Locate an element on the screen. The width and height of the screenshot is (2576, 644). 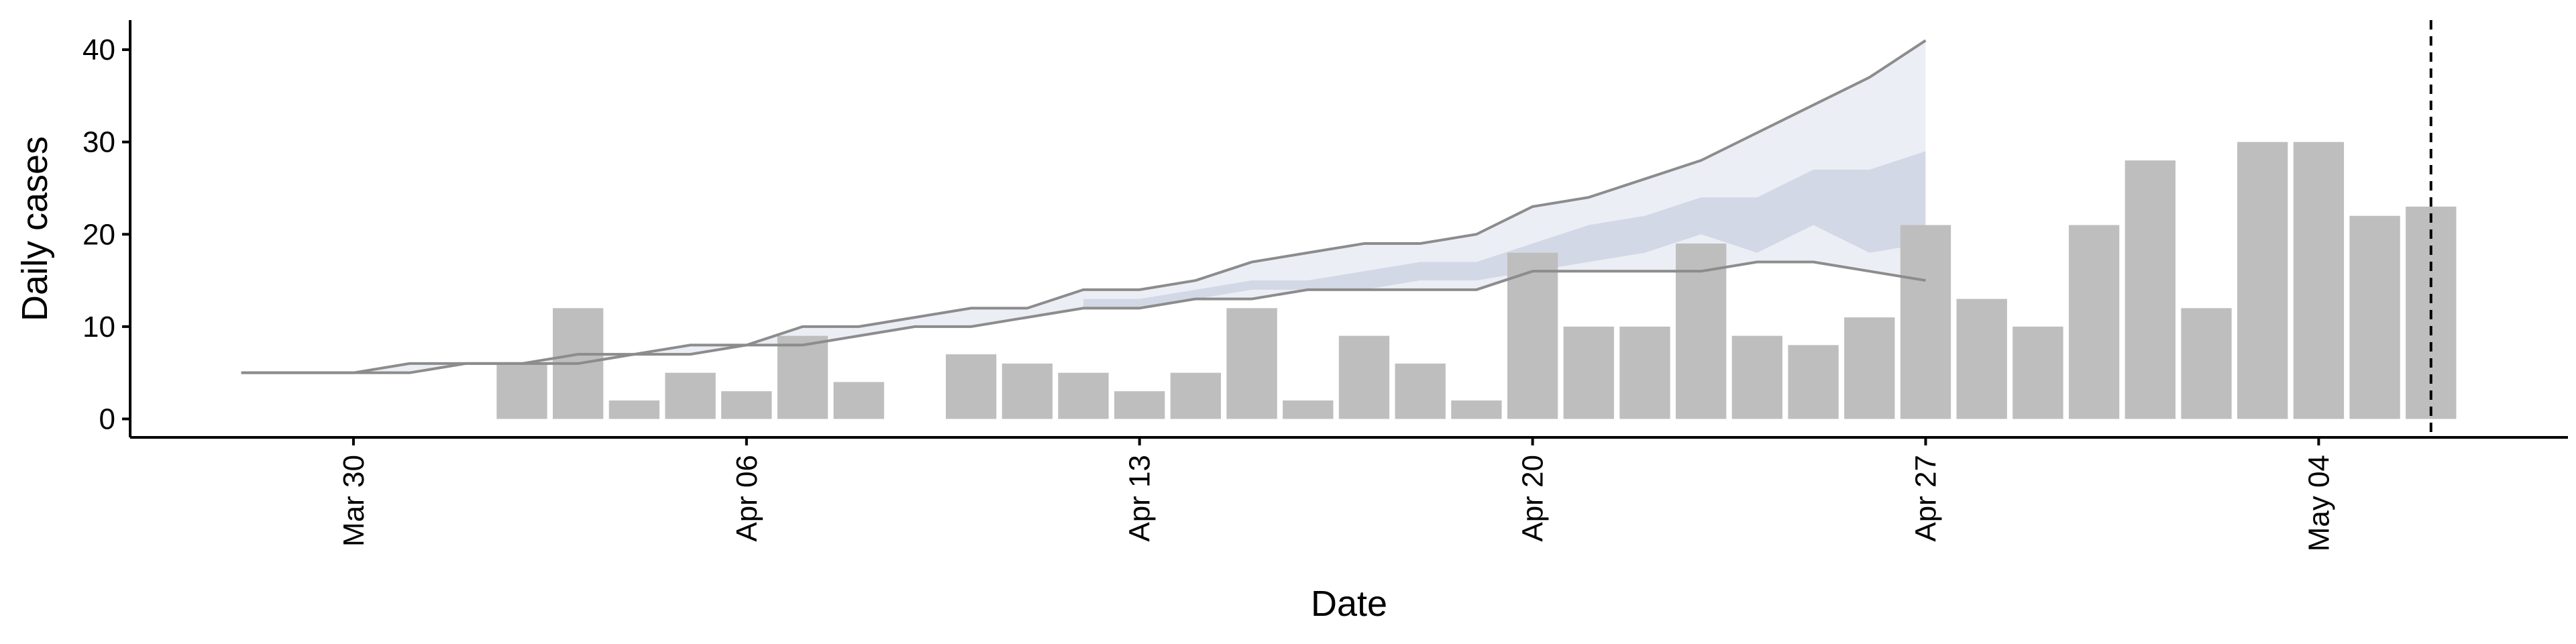
x-tick-label: Apr 13 is located at coordinates (1140, 498).